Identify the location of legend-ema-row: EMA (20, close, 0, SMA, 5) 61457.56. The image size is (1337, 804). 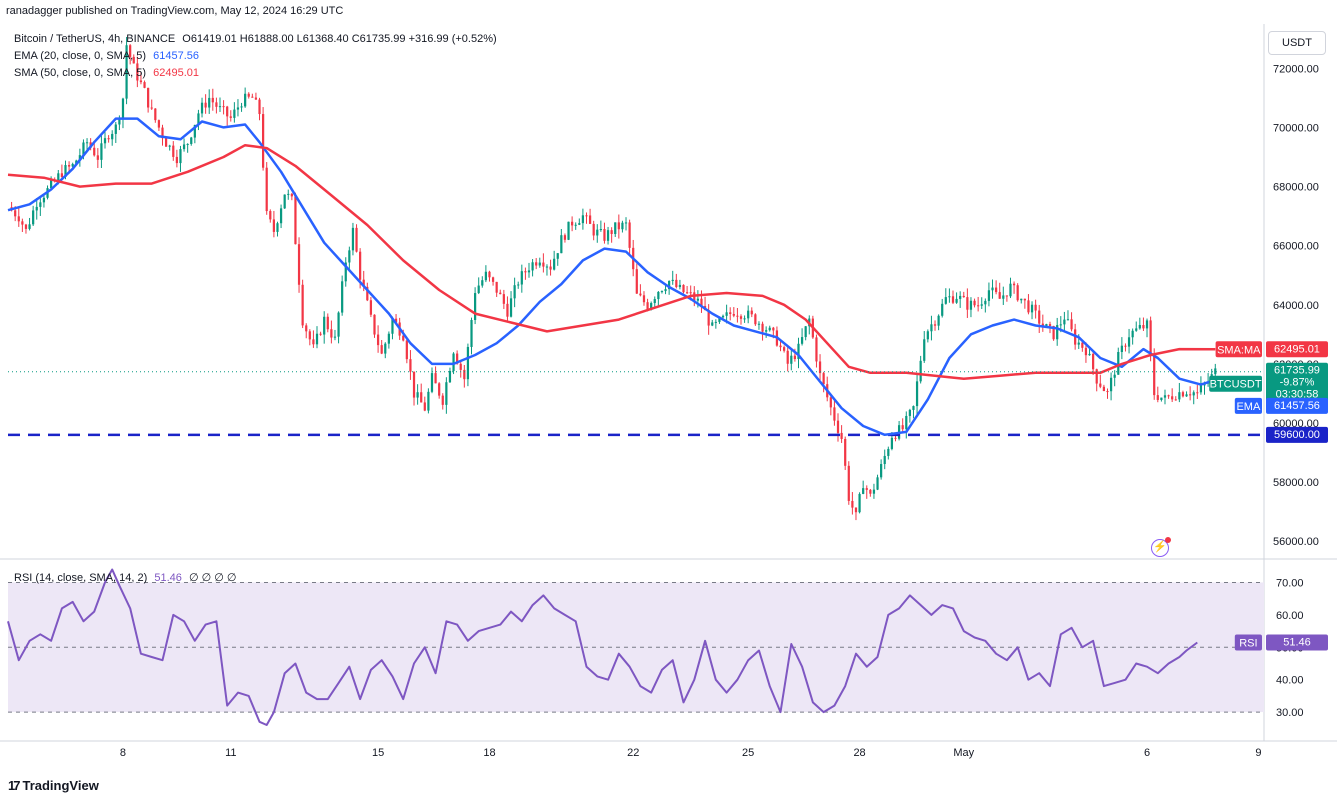
(106, 56).